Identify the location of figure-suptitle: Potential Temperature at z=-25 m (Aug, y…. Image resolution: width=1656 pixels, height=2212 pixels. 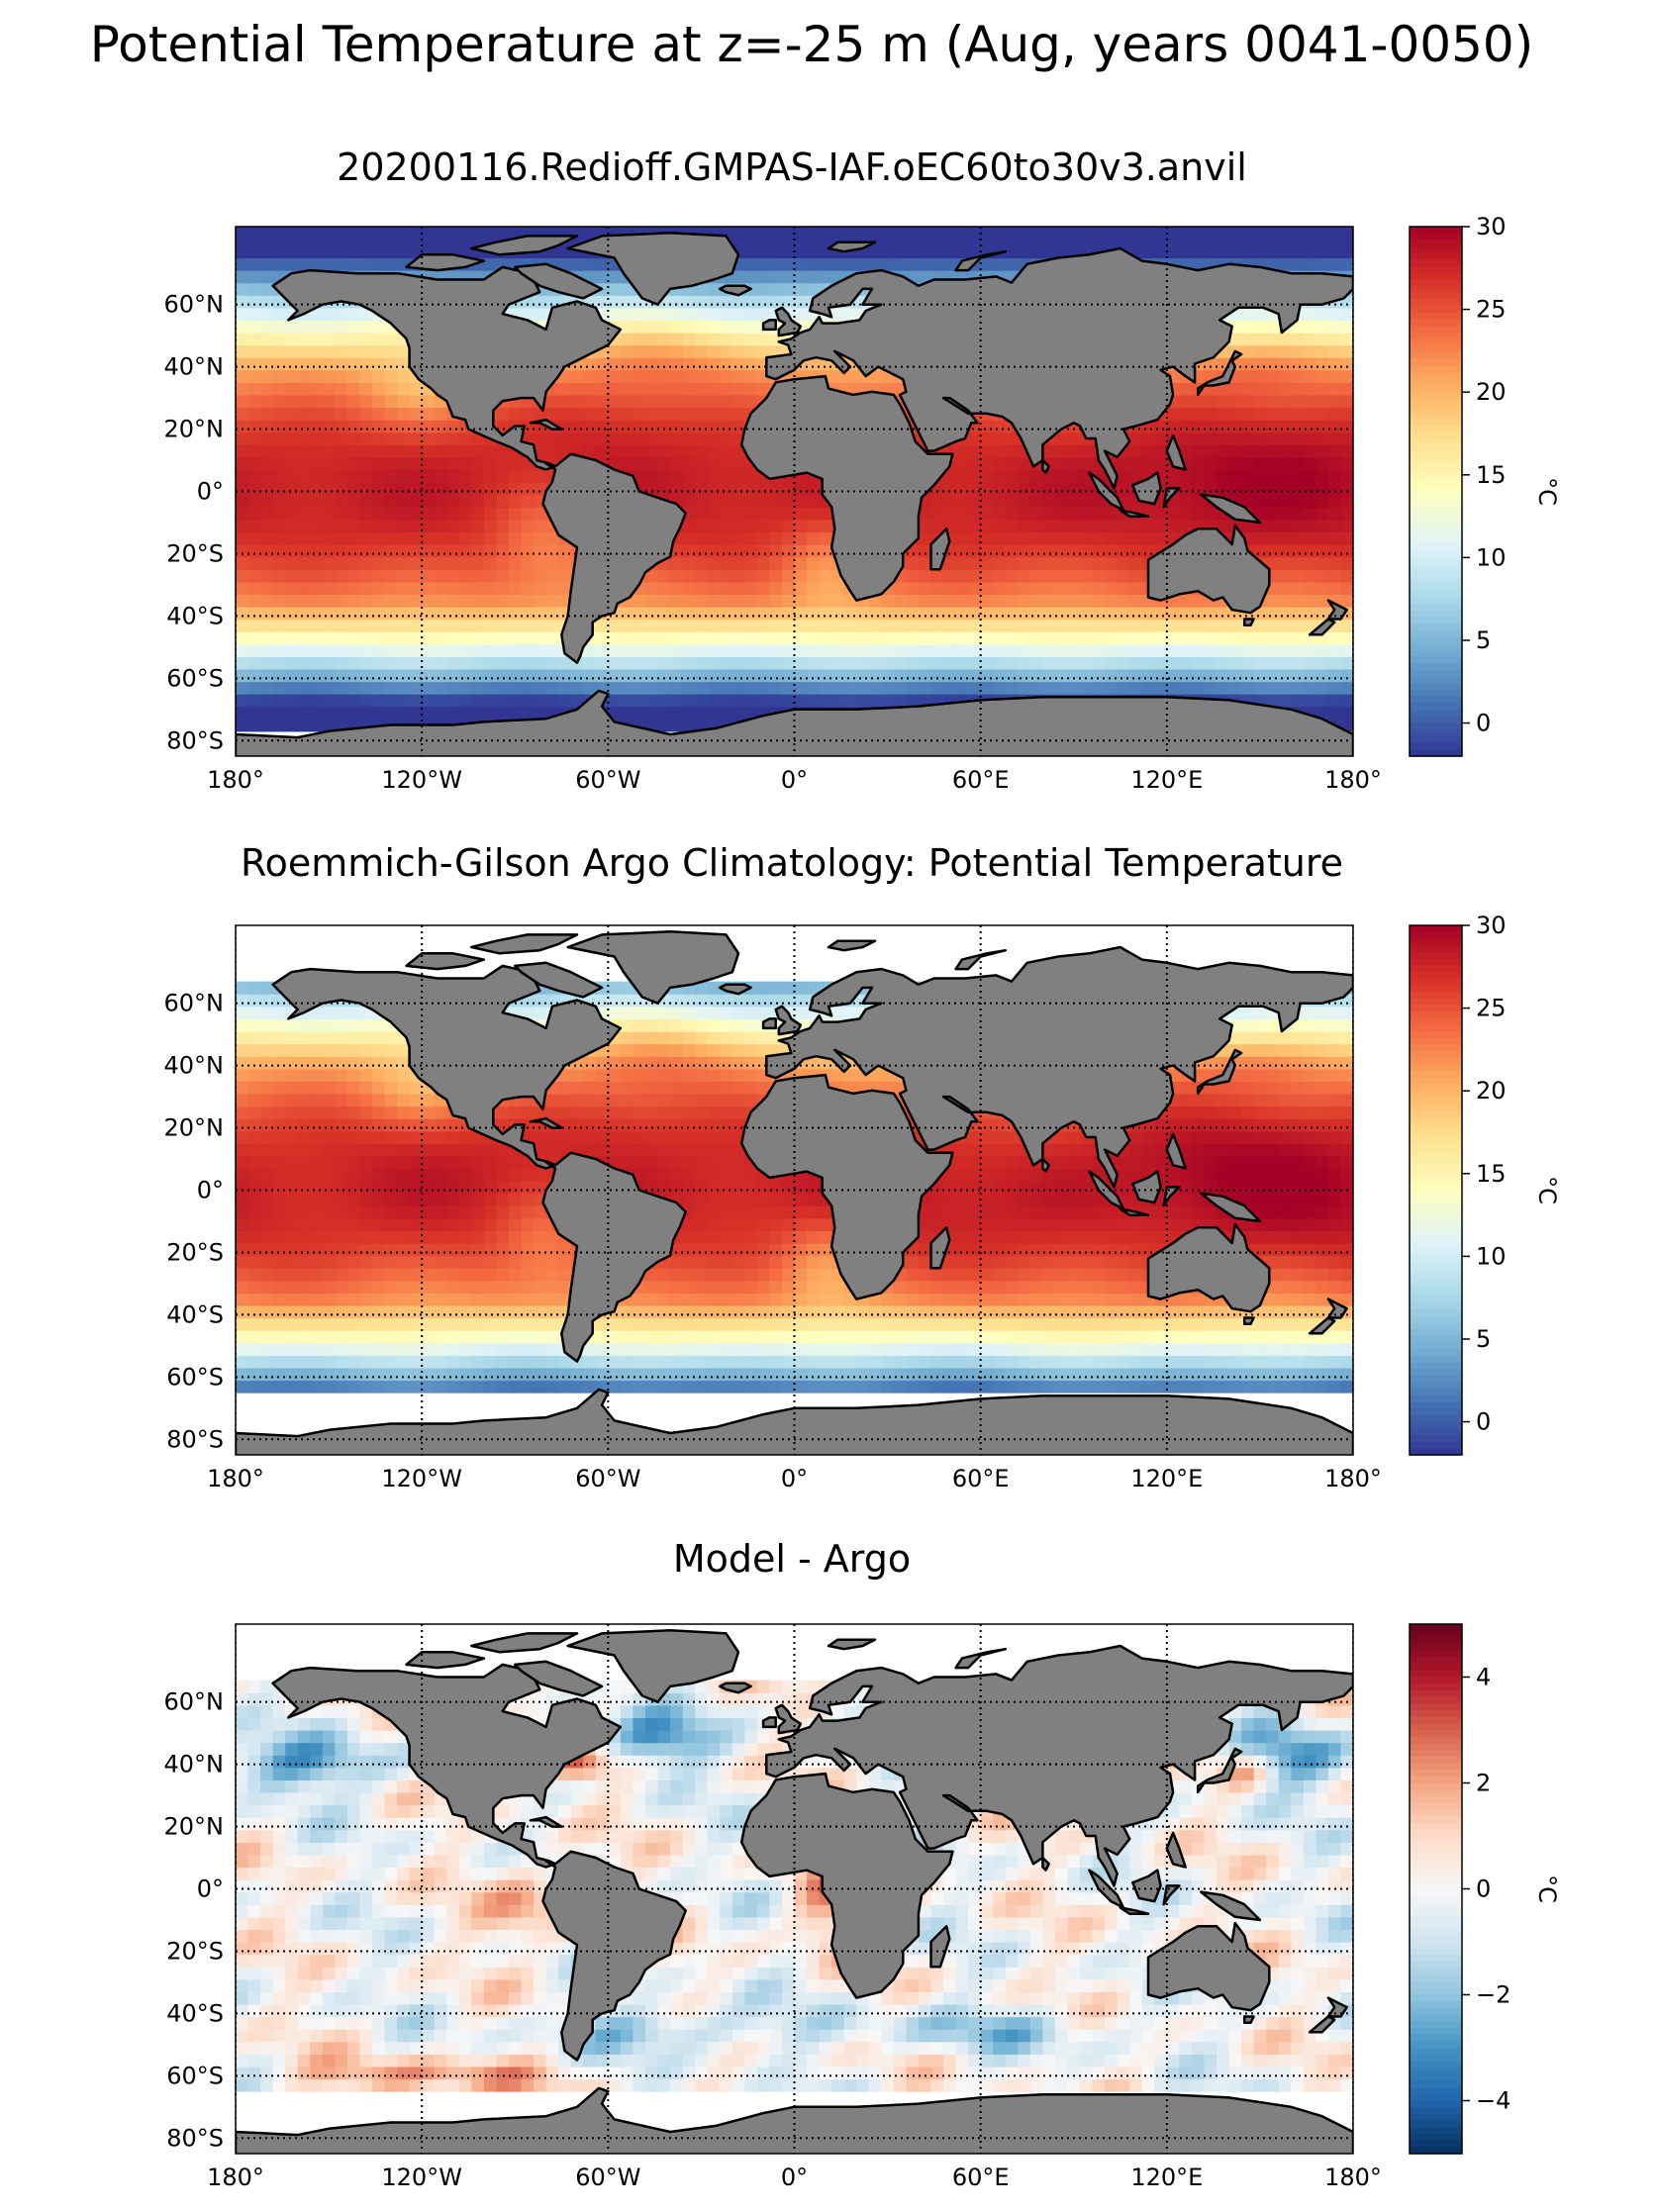
(811, 44).